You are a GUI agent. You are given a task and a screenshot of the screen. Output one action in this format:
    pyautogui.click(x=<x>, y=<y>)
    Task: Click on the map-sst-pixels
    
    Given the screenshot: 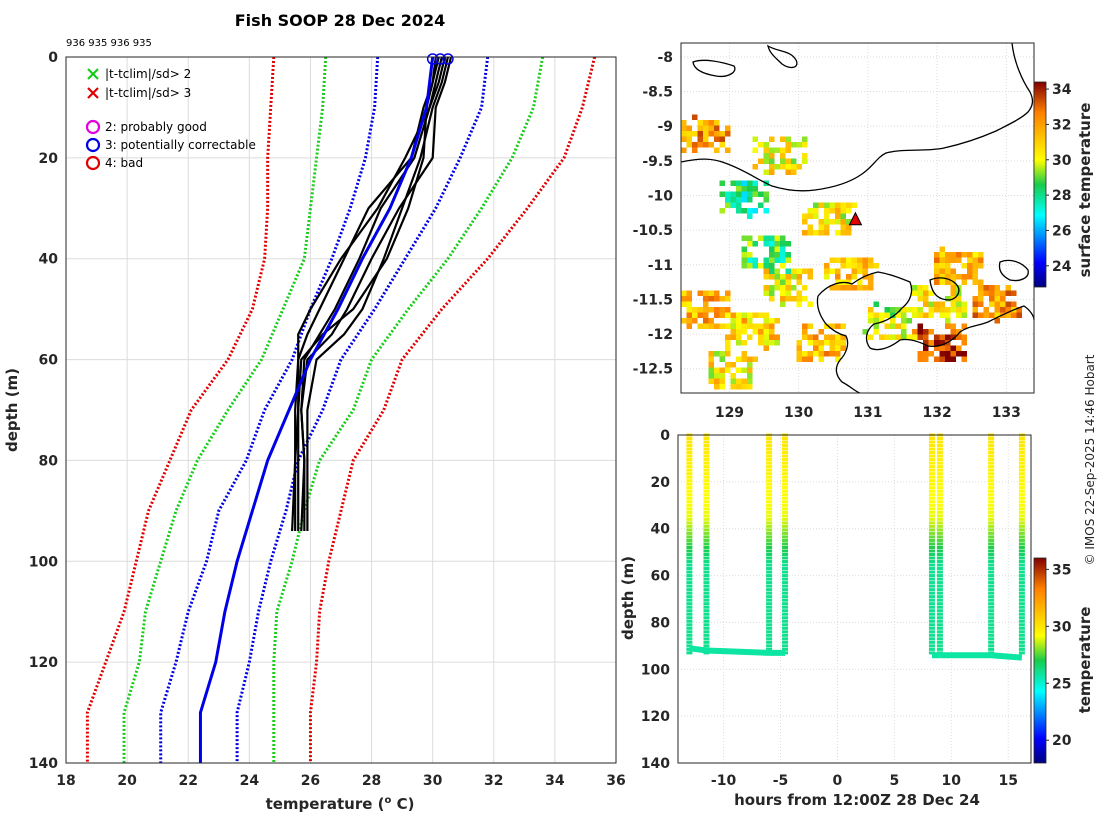 What is the action you would take?
    pyautogui.click(x=851, y=252)
    